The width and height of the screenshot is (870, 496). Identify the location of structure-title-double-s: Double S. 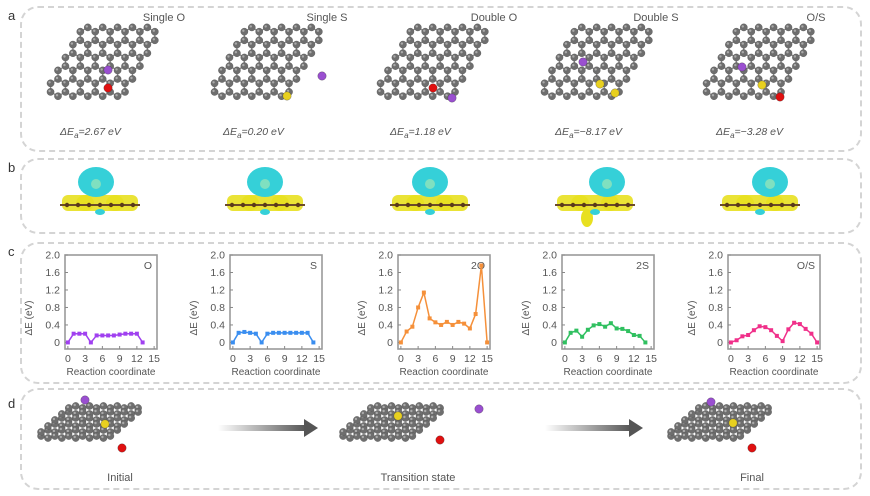
(656, 18).